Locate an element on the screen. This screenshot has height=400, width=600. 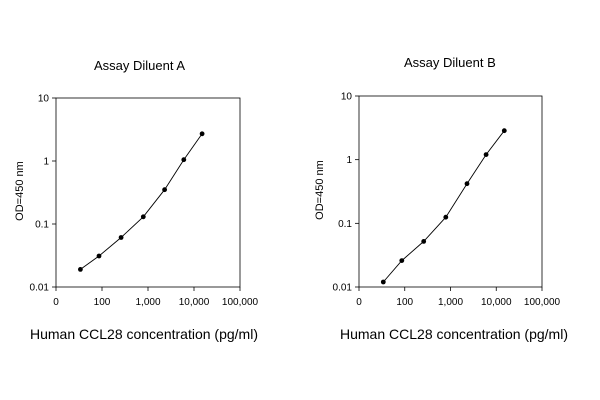
chart-title: Assay Diluent A is located at coordinates (140, 65).